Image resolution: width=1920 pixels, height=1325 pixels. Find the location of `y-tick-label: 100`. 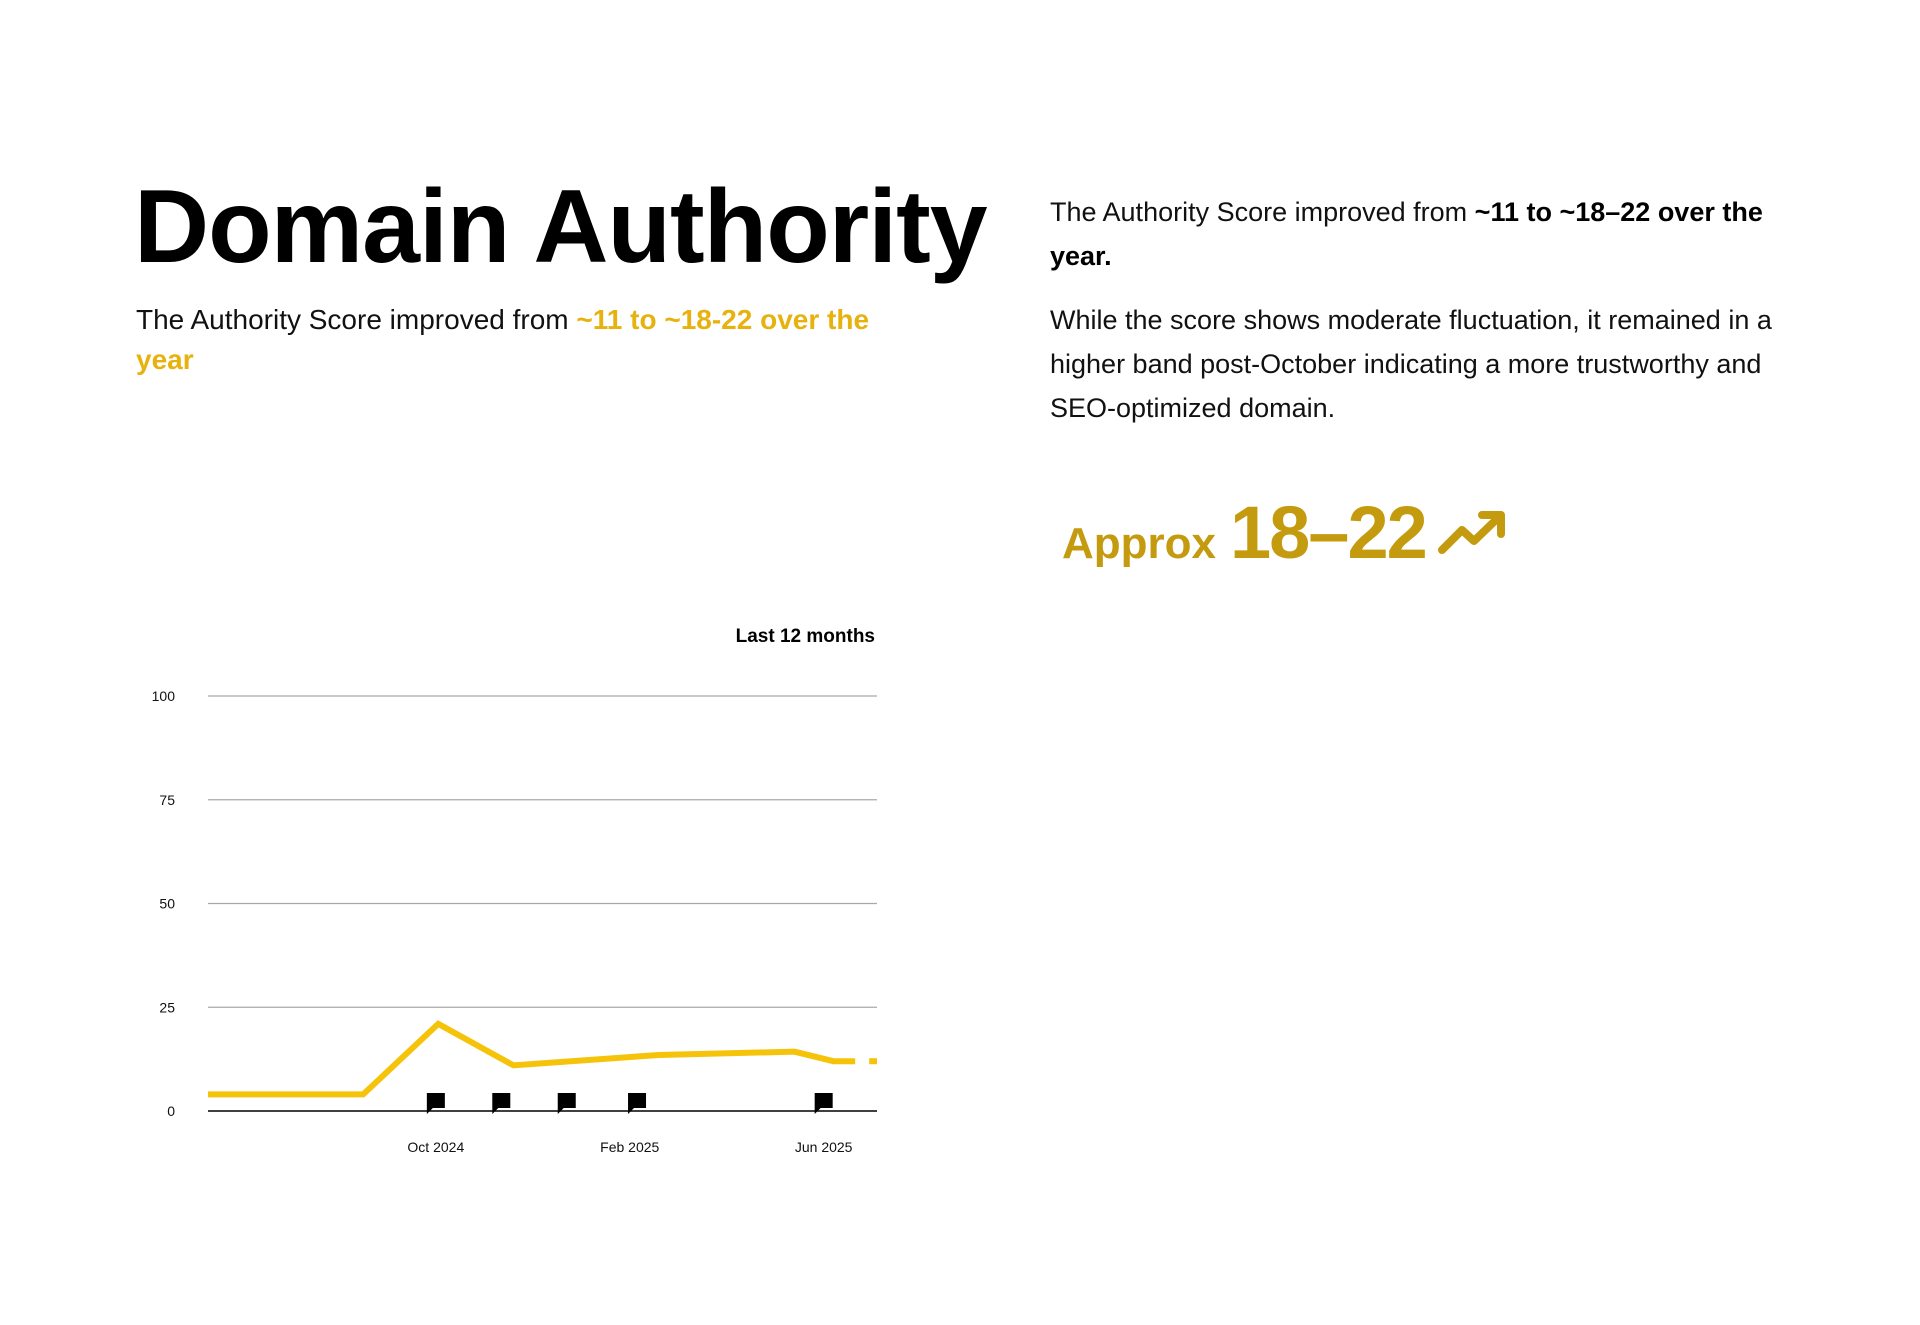

y-tick-label: 100 is located at coordinates (164, 696).